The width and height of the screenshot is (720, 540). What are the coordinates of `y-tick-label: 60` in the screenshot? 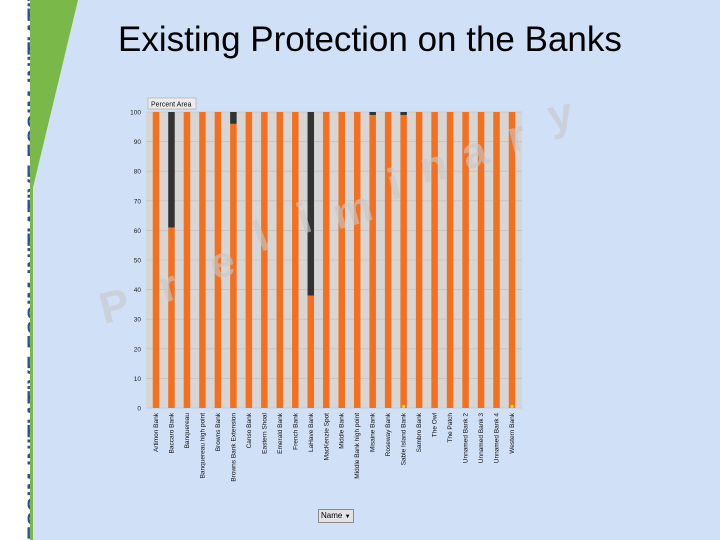 It's located at (138, 231).